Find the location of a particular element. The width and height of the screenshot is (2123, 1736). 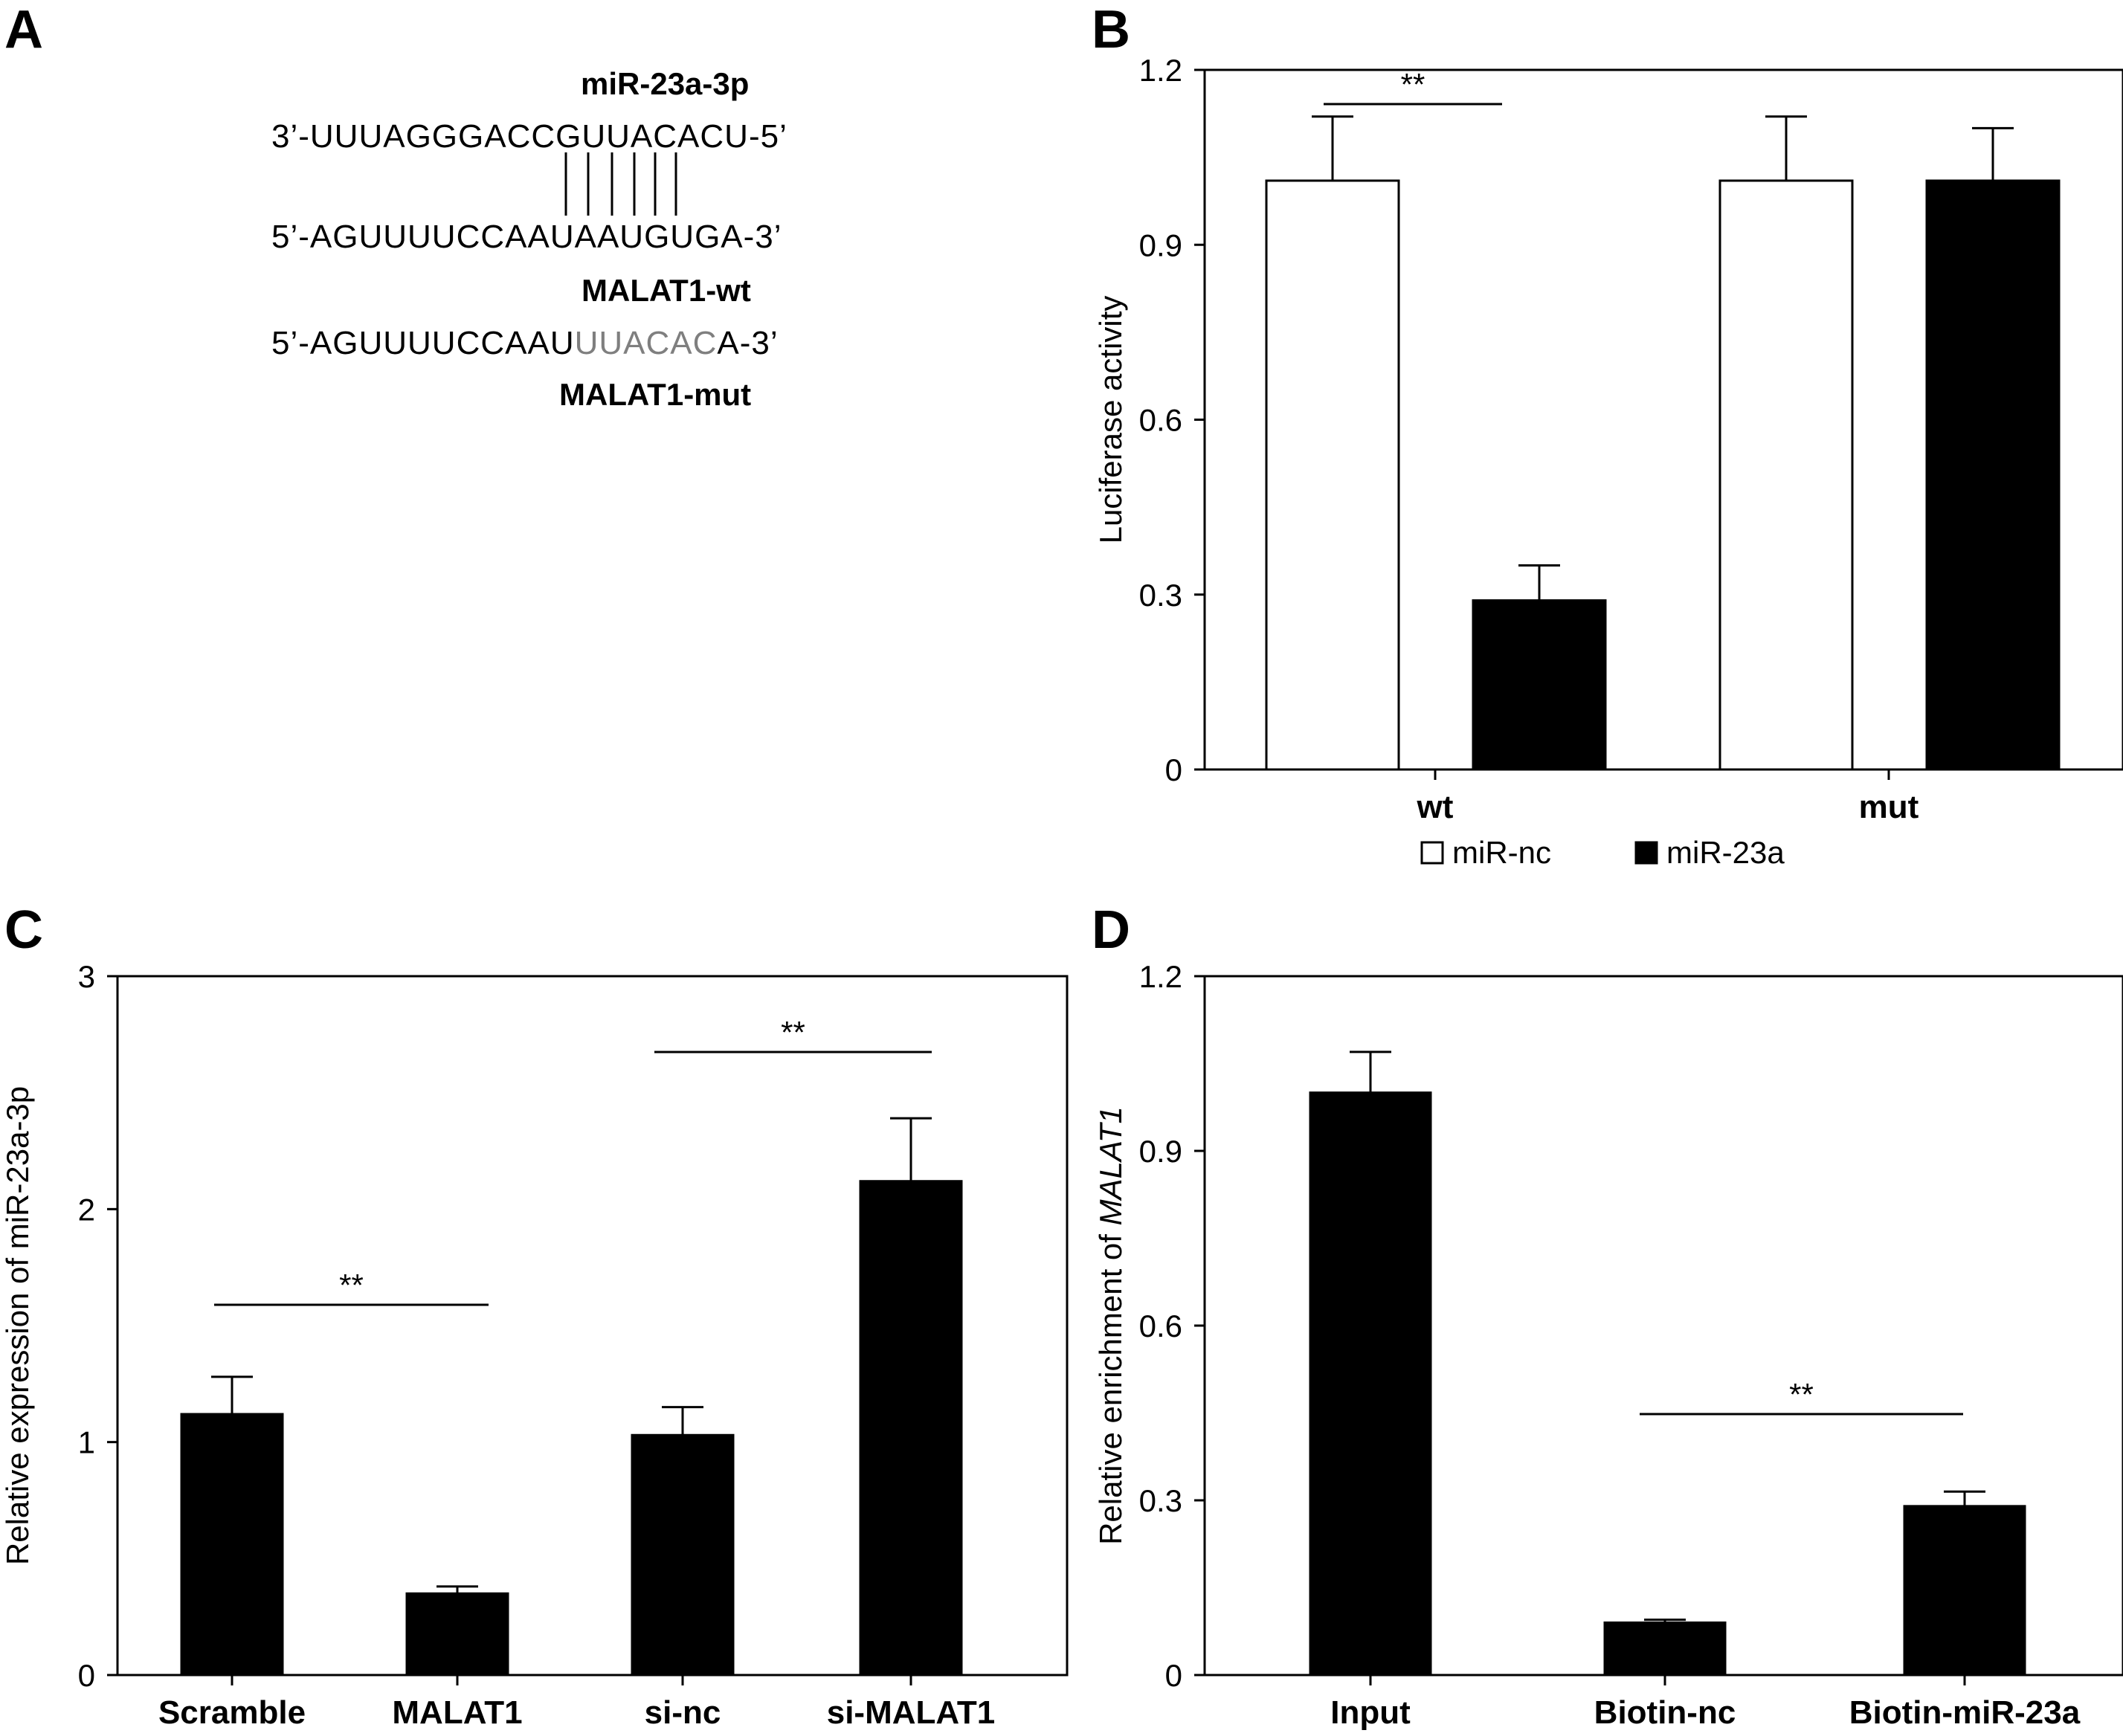

x-tick-label-c: Scramble is located at coordinates (232, 1712).